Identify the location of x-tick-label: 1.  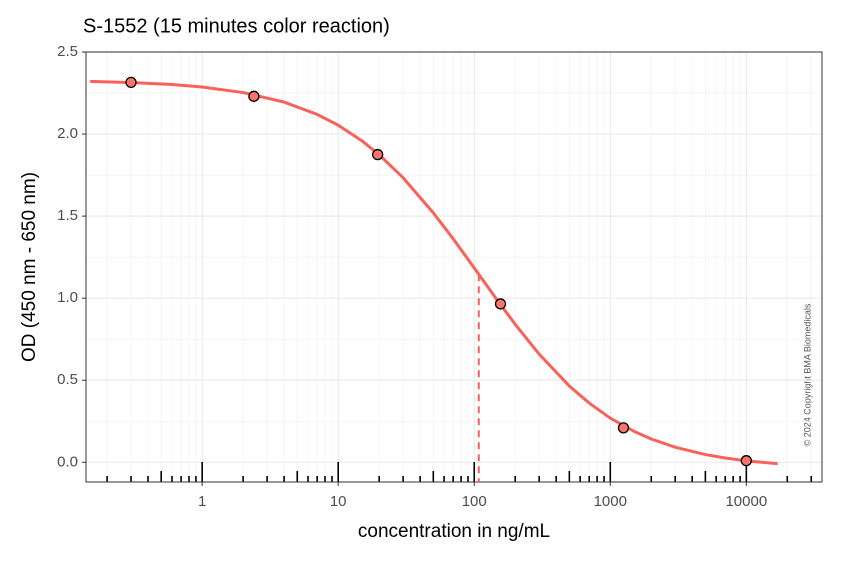
(202, 501).